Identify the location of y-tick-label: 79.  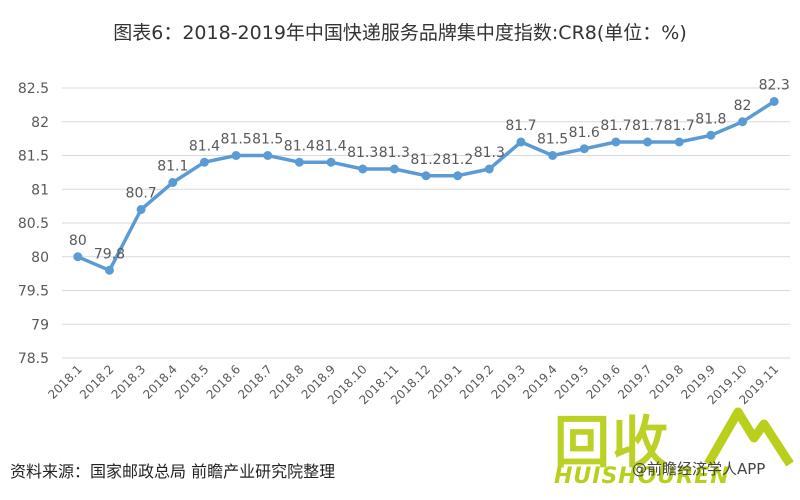
(40, 325).